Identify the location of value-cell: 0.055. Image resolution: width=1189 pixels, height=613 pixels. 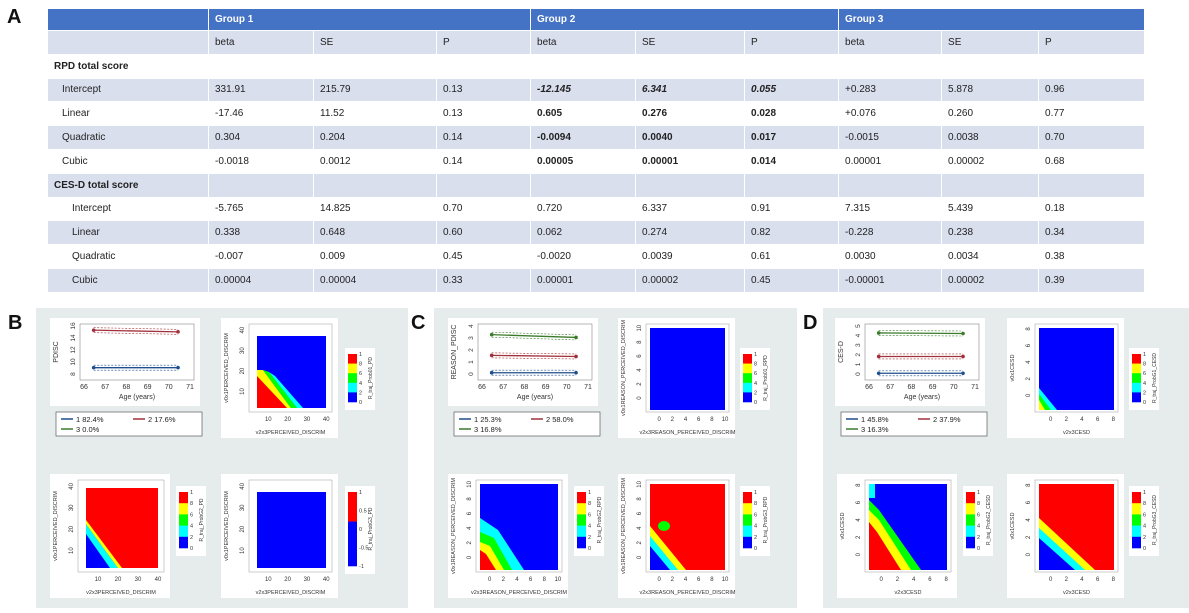
(792, 90).